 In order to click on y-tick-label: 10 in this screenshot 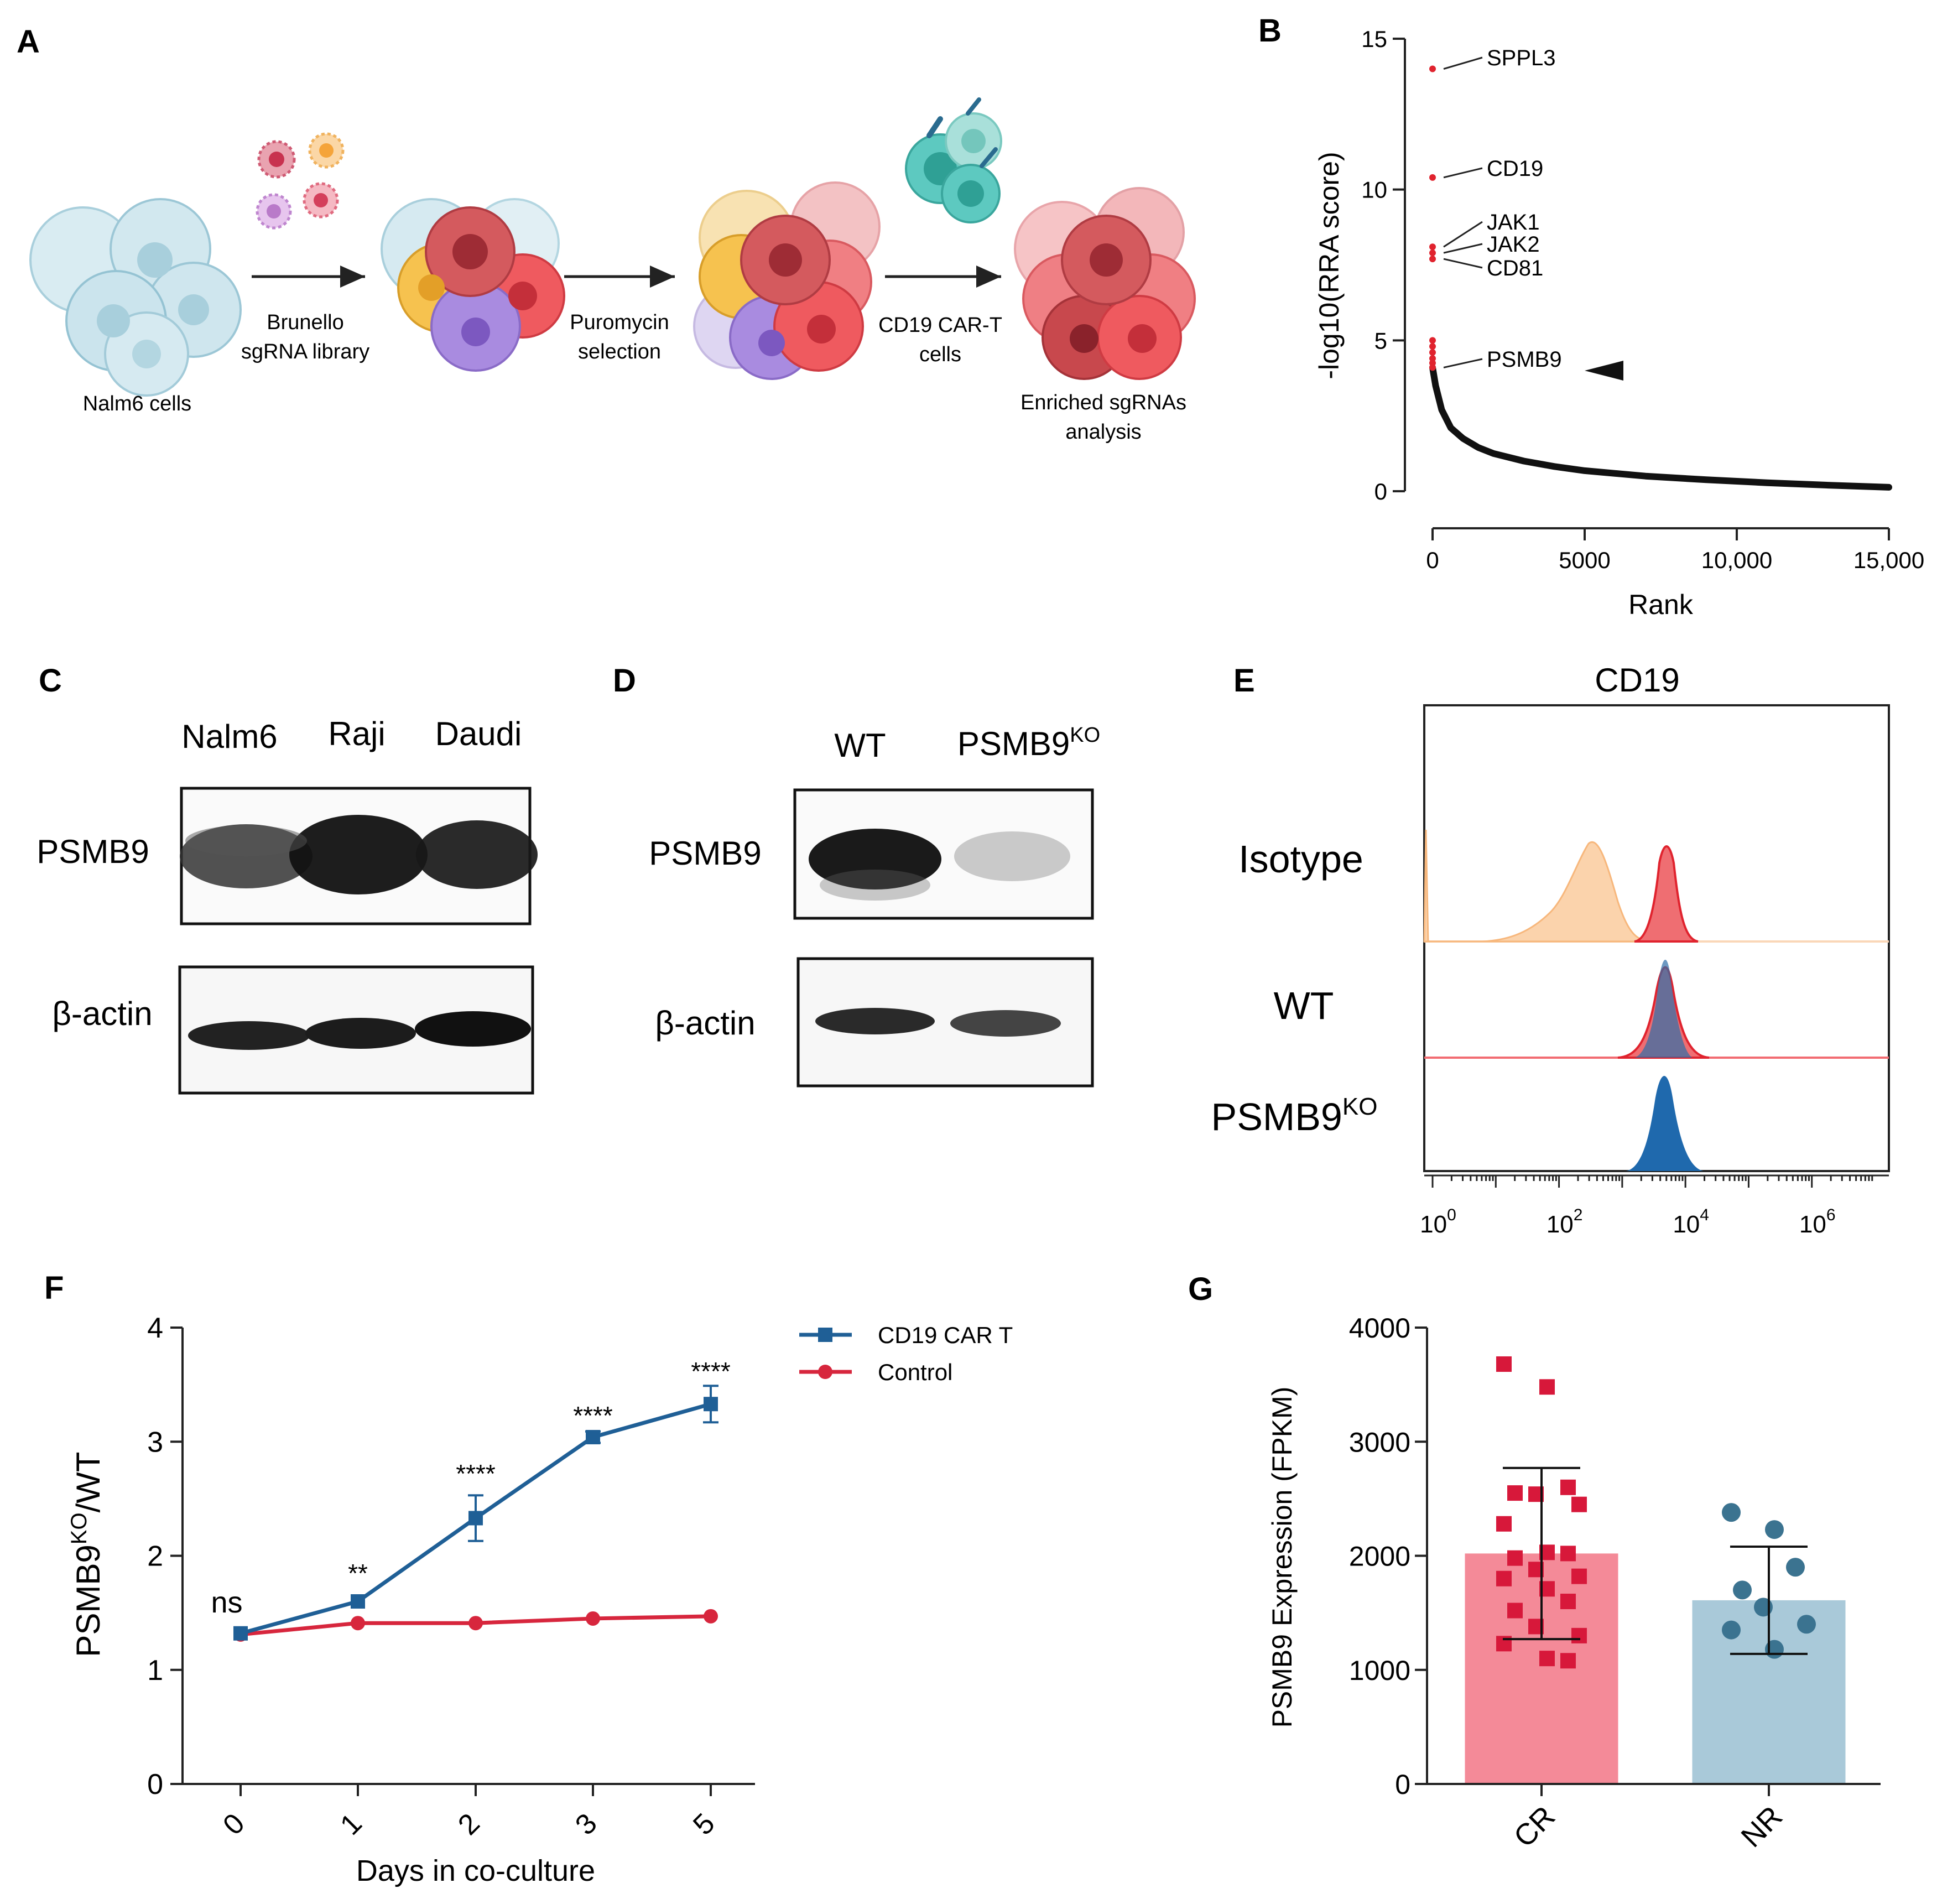, I will do `click(1374, 190)`.